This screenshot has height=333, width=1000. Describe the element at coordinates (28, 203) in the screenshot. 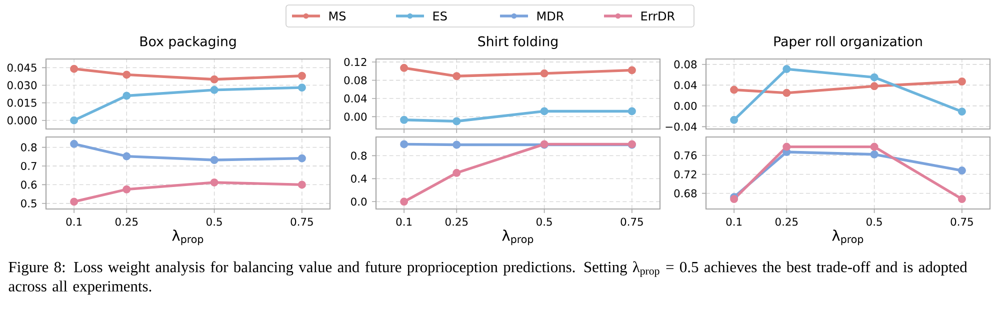

I see `y-tick-label: 0.5` at that location.